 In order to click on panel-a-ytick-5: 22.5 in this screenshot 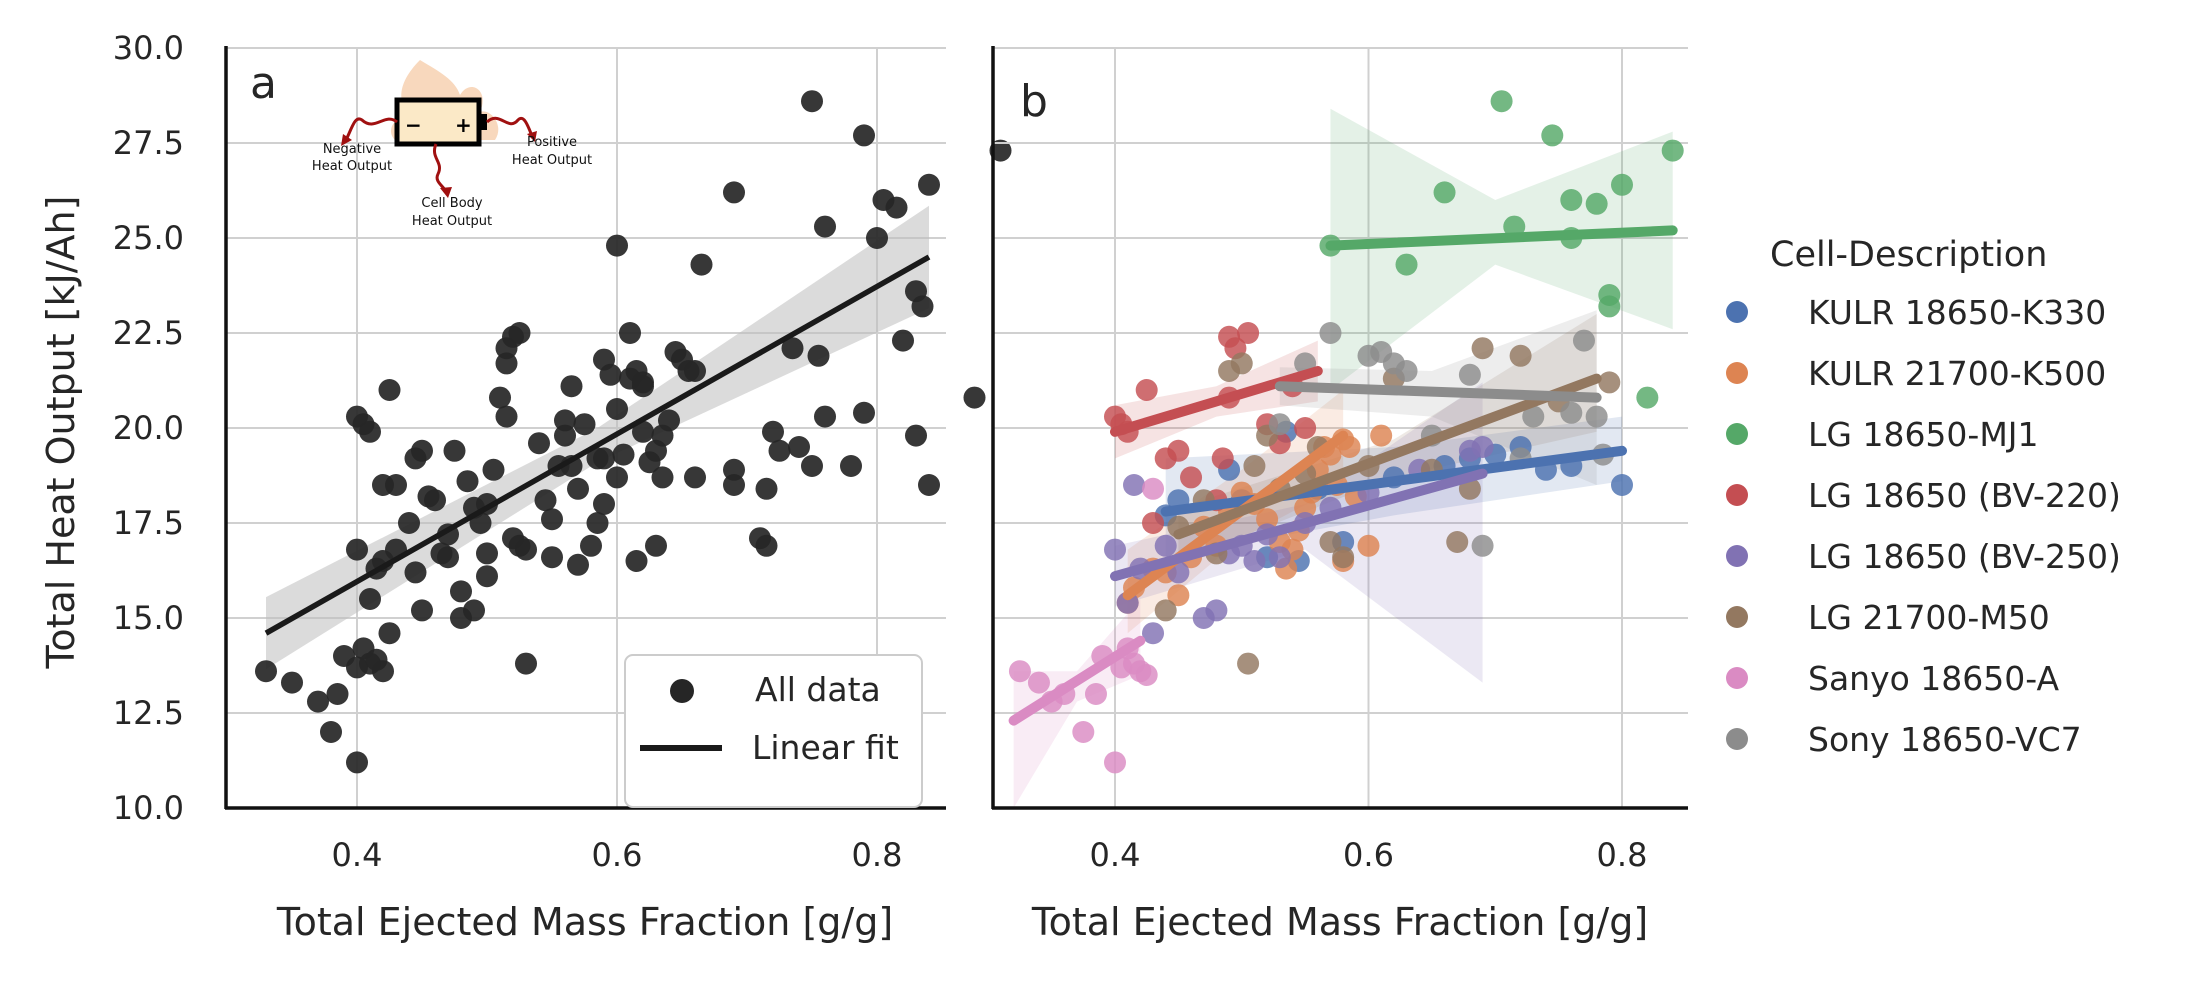, I will do `click(148, 333)`.